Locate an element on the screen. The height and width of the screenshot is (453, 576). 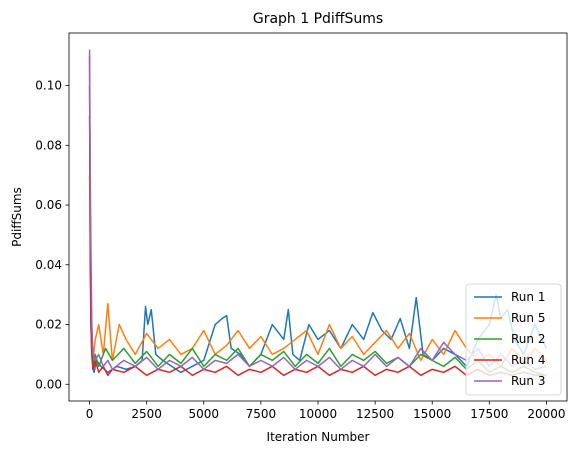
legend-label: Run 4 is located at coordinates (528, 360).